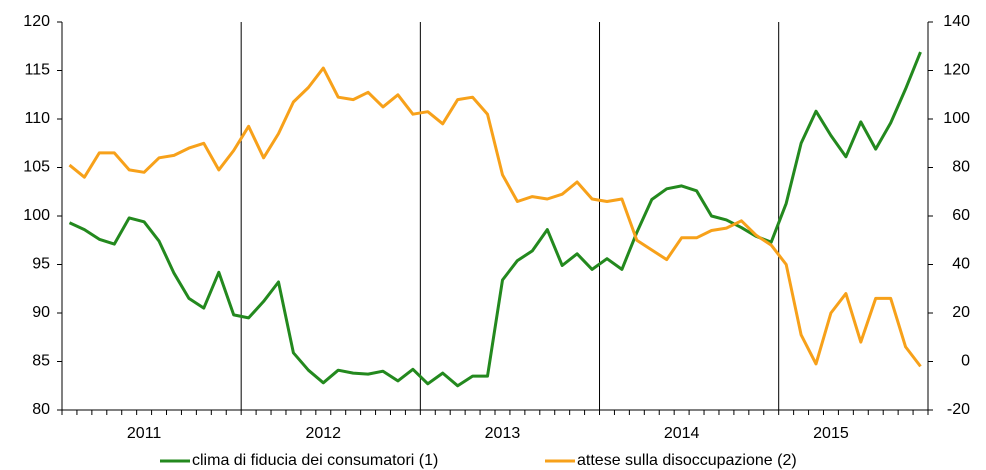  I want to click on y-tick-label: 95, so click(41, 264).